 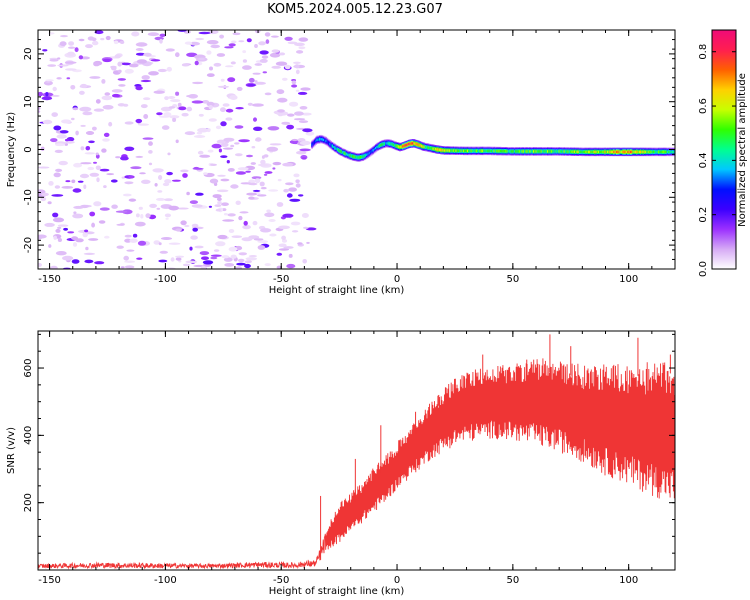 What do you see at coordinates (28, 367) in the screenshot?
I see `y-tick-label: 600` at bounding box center [28, 367].